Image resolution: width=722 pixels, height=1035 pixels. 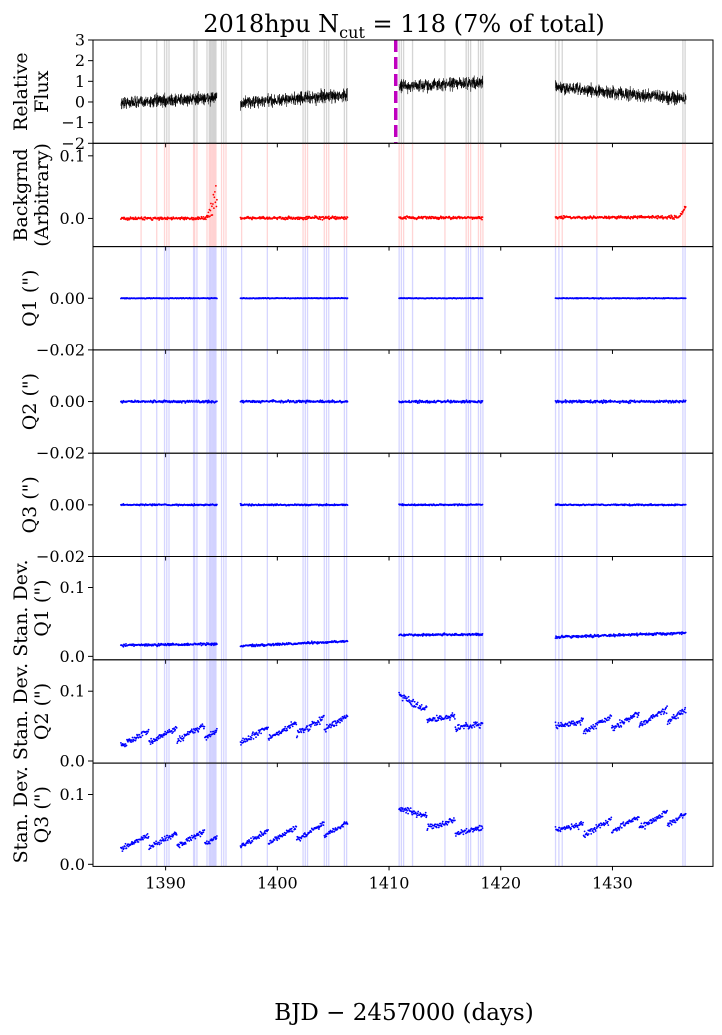 What do you see at coordinates (72, 218) in the screenshot?
I see `y-tick-label: 0.0` at bounding box center [72, 218].